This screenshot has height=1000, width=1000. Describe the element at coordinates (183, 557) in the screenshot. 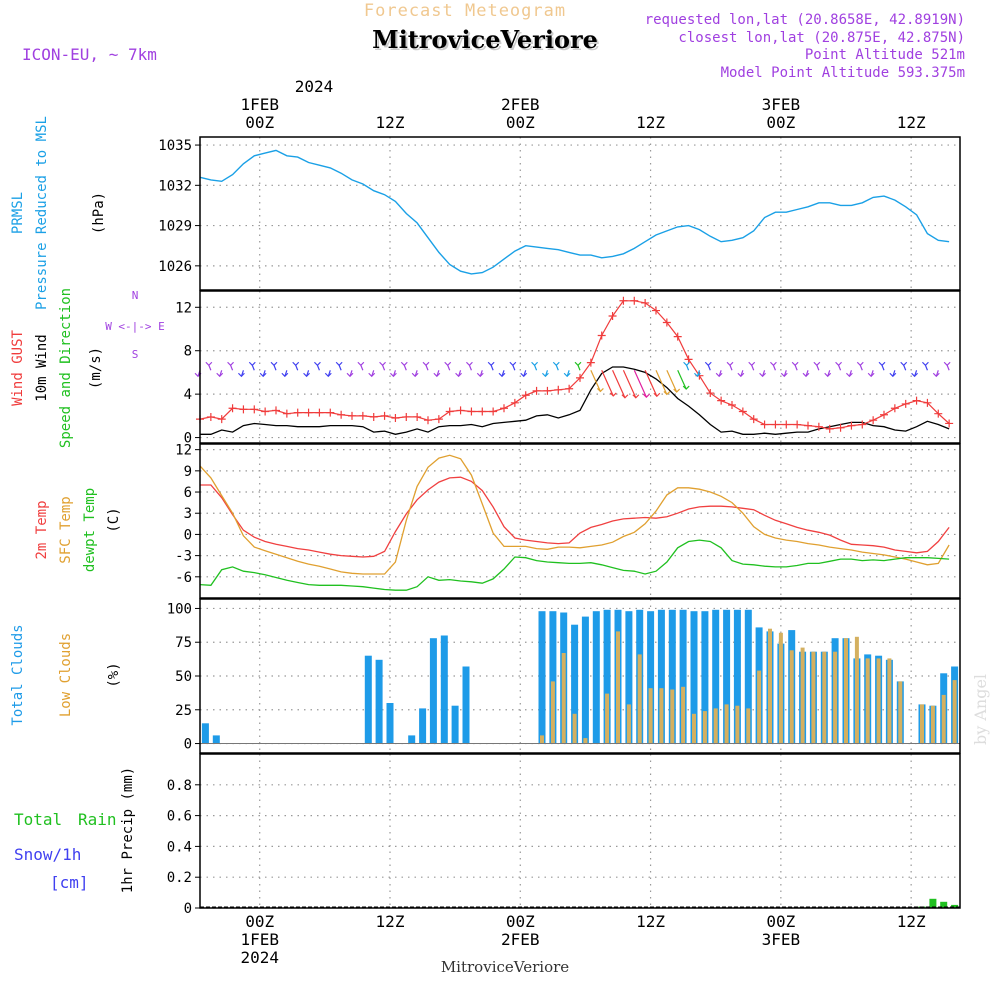

I see `temp-ytick-label: -3` at that location.